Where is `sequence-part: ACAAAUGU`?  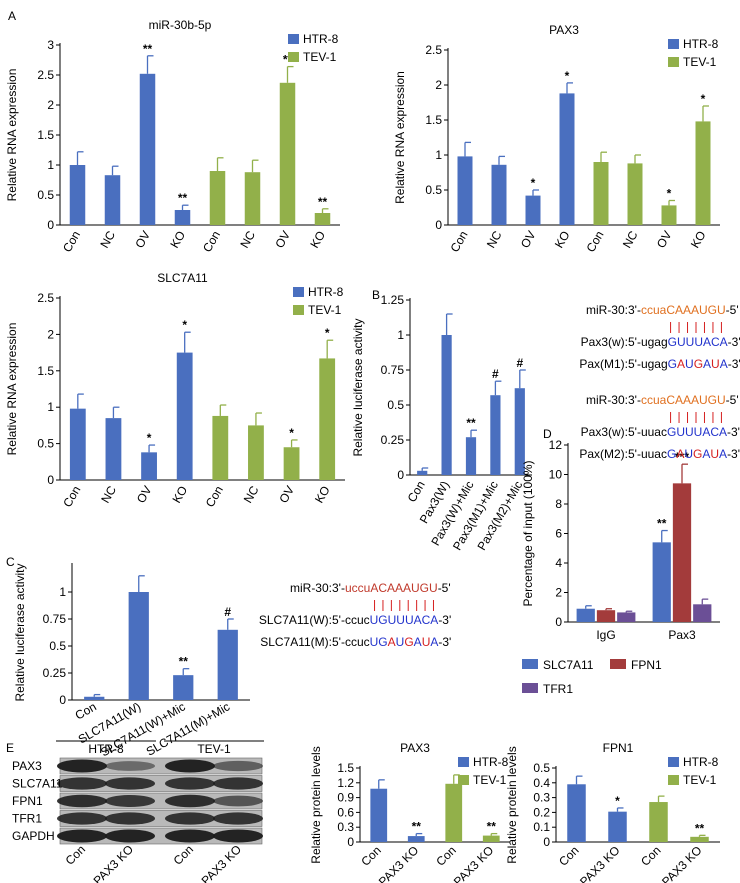 sequence-part: ACAAAUGU is located at coordinates (403, 588).